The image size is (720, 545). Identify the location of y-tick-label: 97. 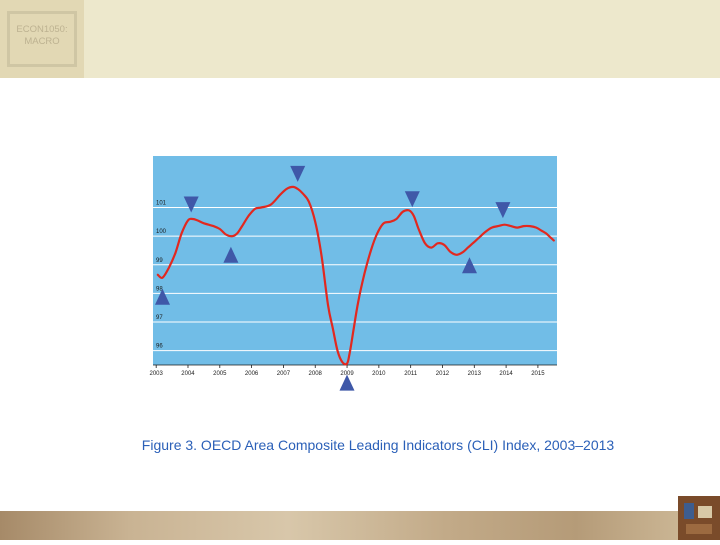
(159, 318).